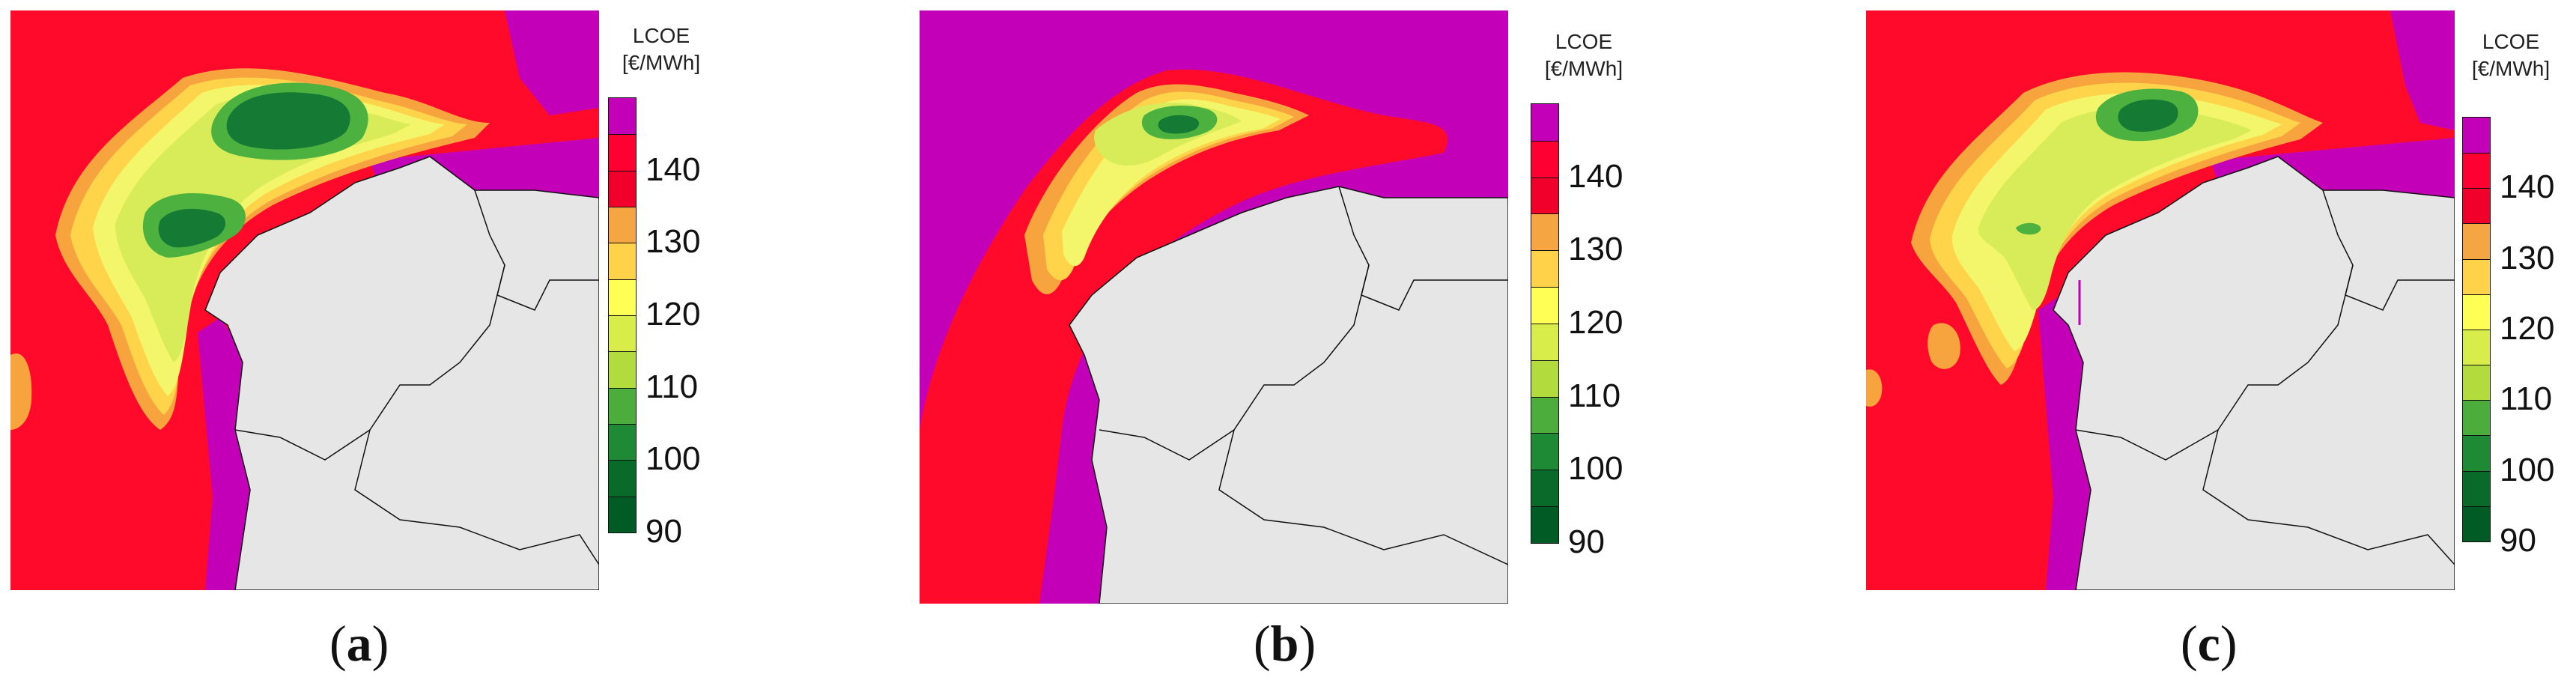 The height and width of the screenshot is (692, 2576). Describe the element at coordinates (2028, 228) in the screenshot. I see `contour-mid-green` at that location.